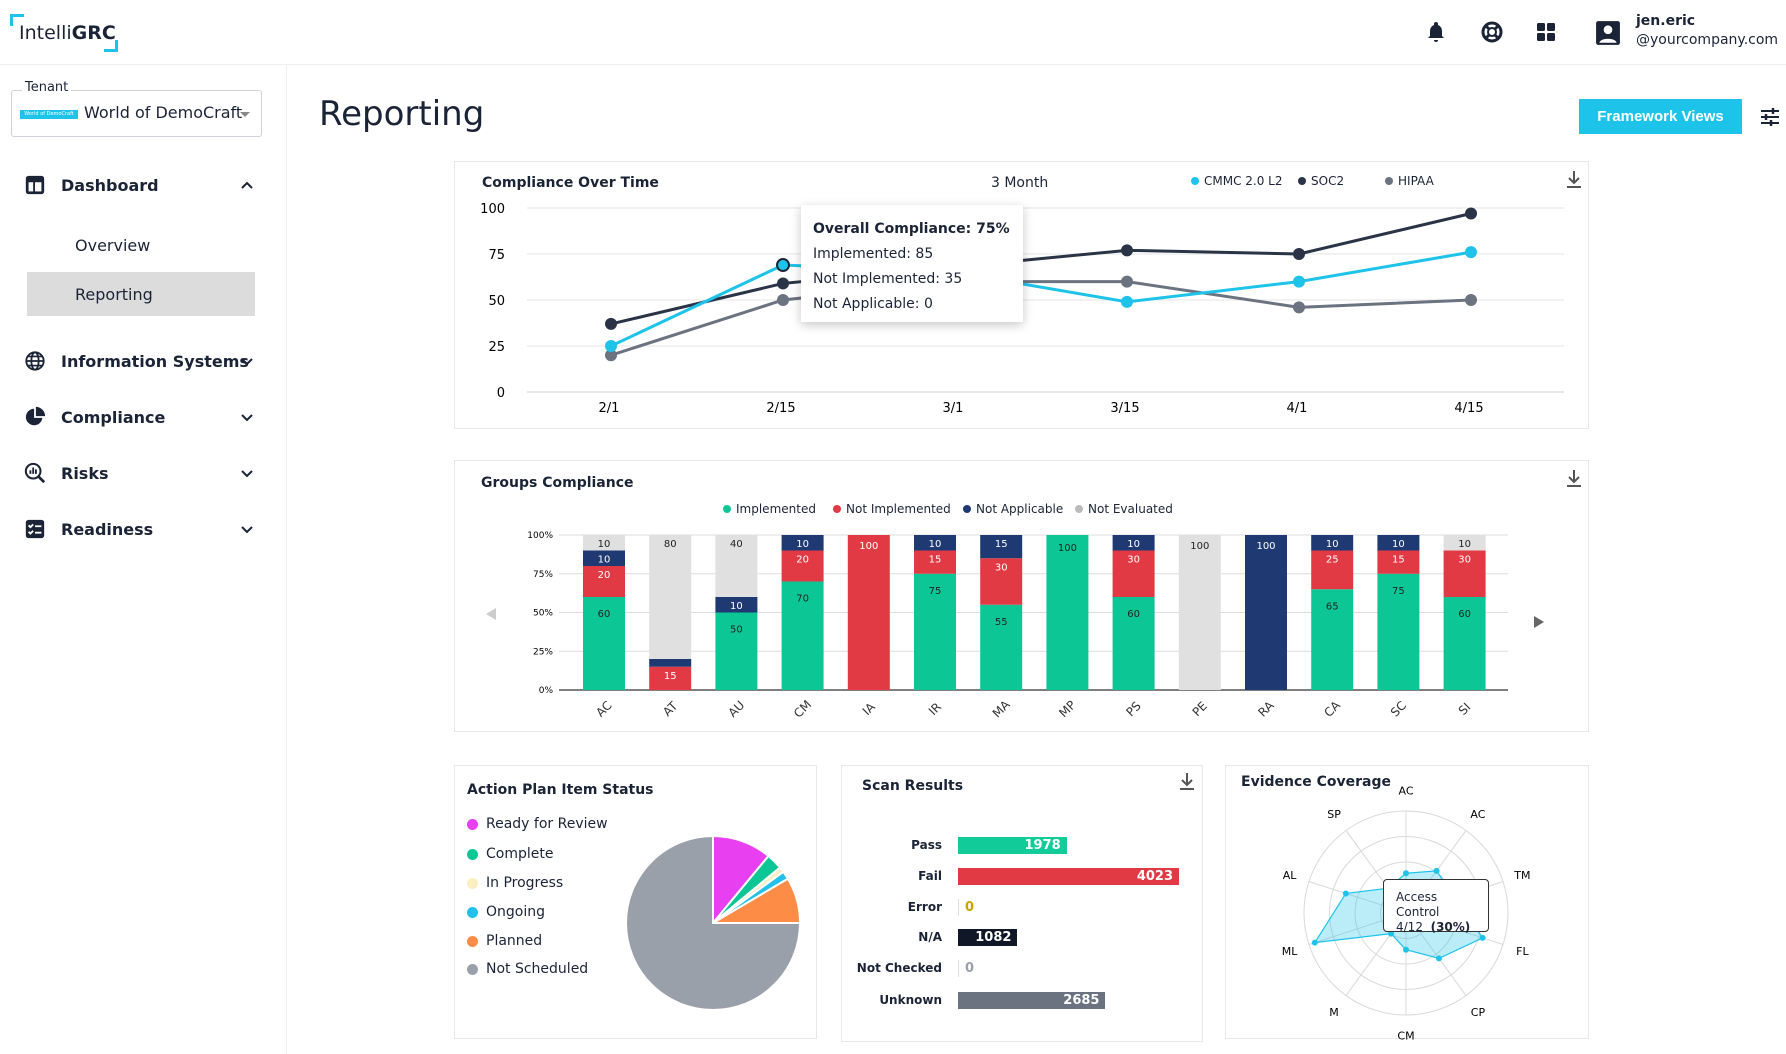 The width and height of the screenshot is (1786, 1054). What do you see at coordinates (1328, 181) in the screenshot?
I see `legend-label: SOC2` at bounding box center [1328, 181].